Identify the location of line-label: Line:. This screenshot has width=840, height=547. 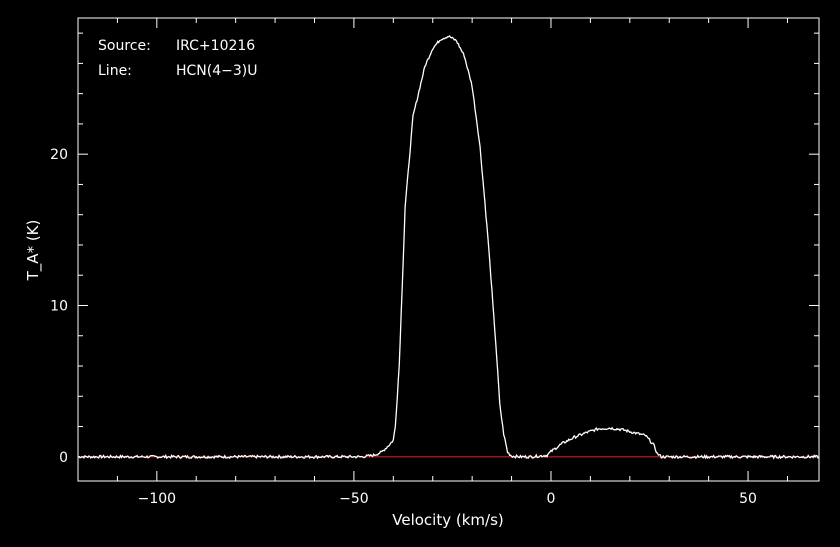
(115, 71).